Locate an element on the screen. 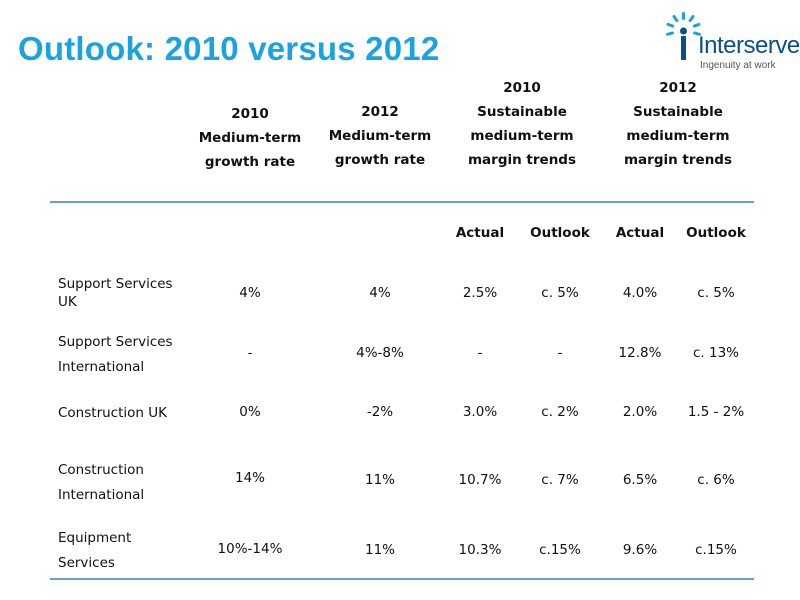 The width and height of the screenshot is (800, 600). table-cell: 4%-8% is located at coordinates (380, 353).